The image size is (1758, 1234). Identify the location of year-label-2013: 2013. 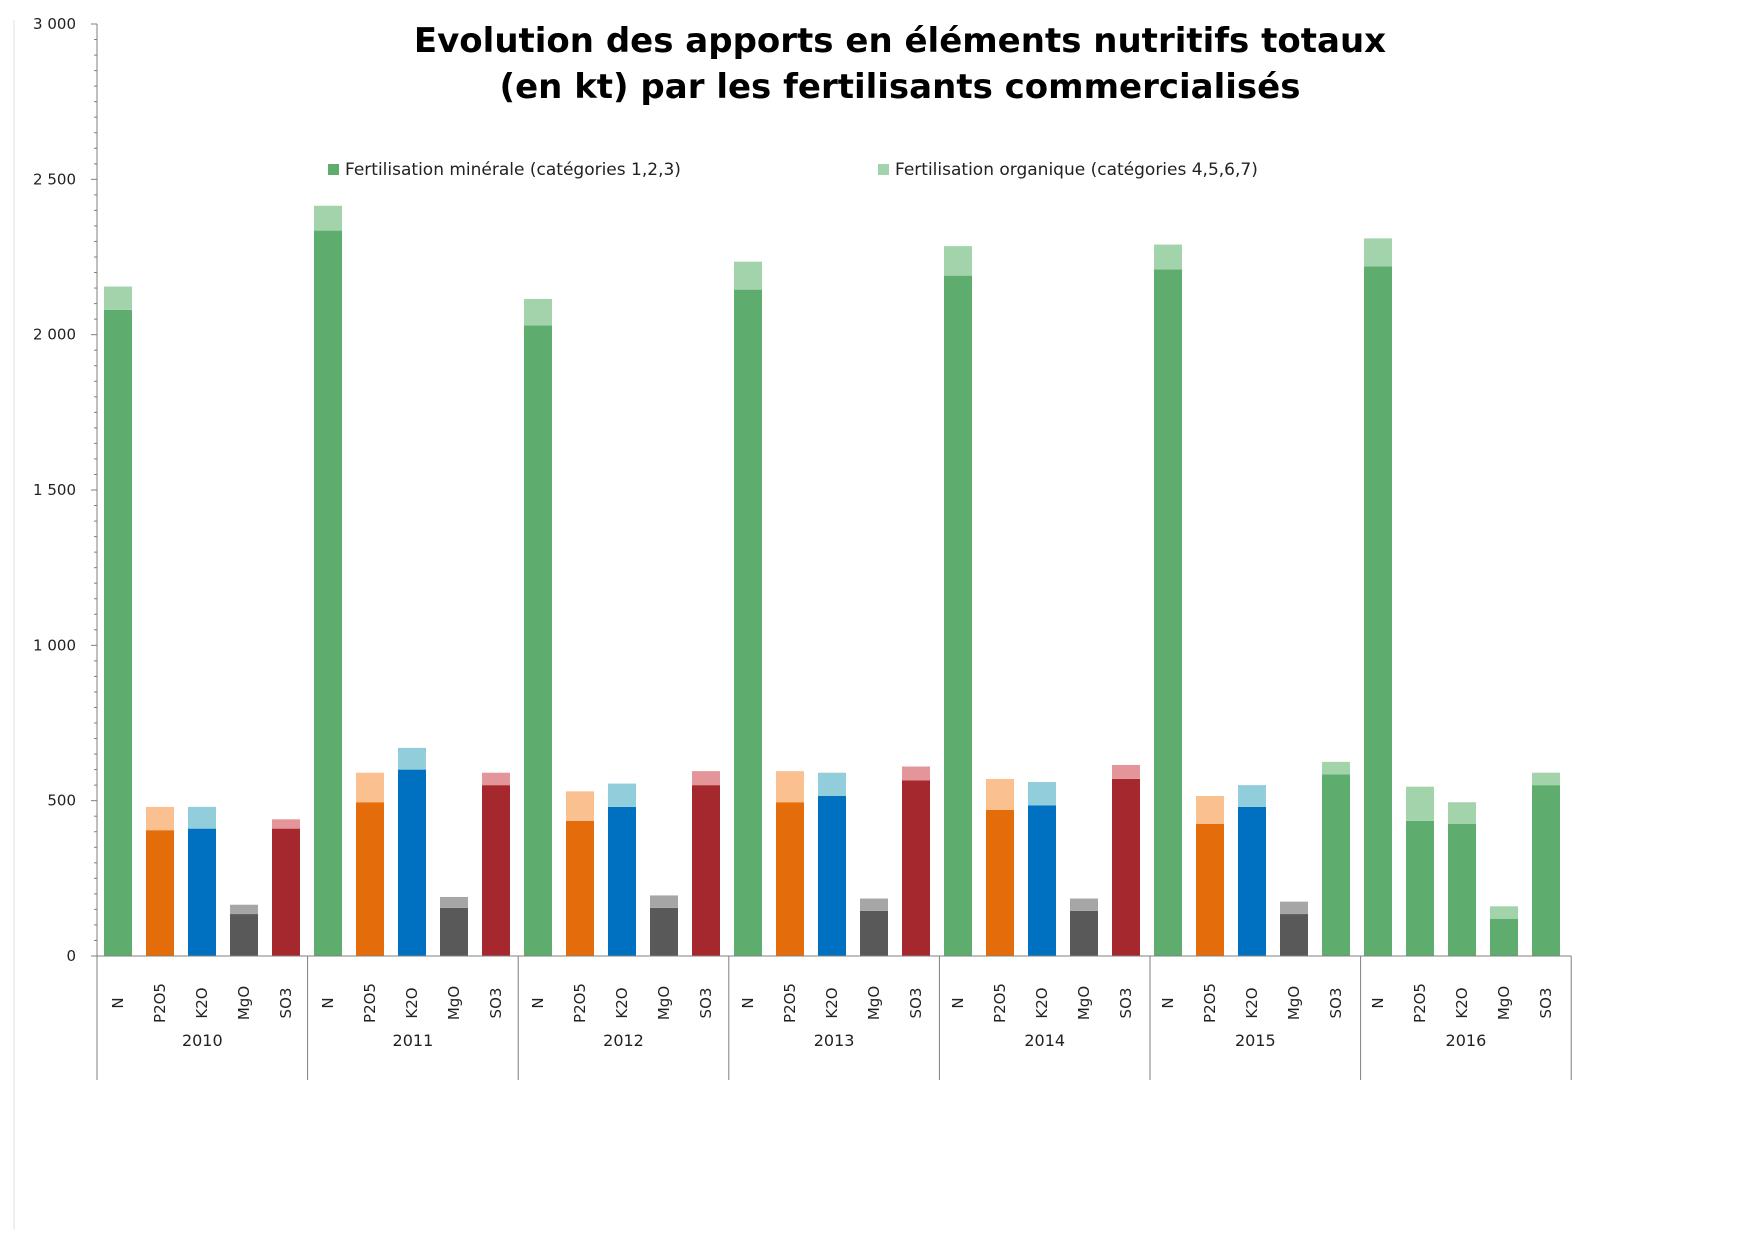
(834, 1040).